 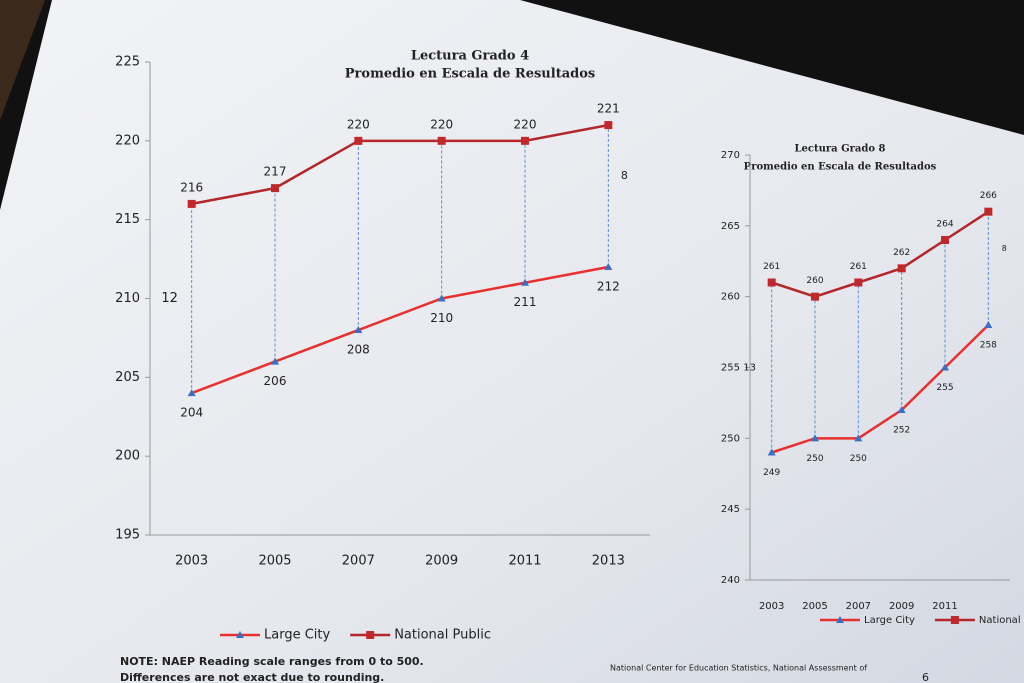 I want to click on y-tick-label: 260, so click(x=730, y=297).